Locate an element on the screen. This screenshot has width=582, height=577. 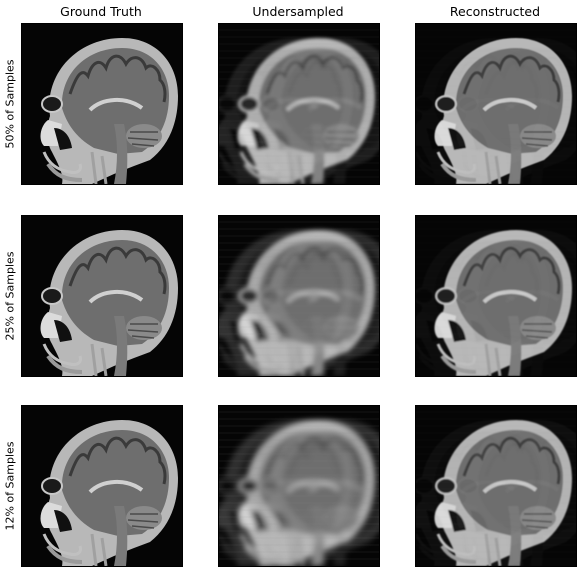
panel-r0-undersampled is located at coordinates (299, 104).